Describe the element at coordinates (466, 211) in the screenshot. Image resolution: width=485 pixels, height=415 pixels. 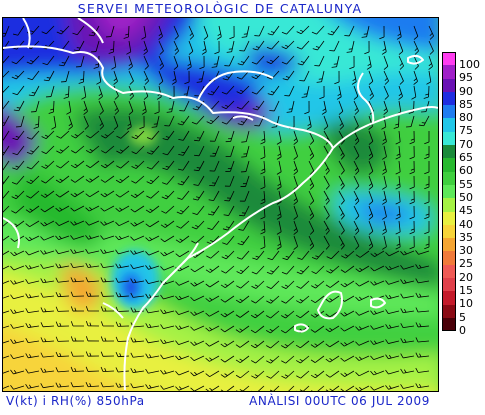
I see `legend-label: 45` at that location.